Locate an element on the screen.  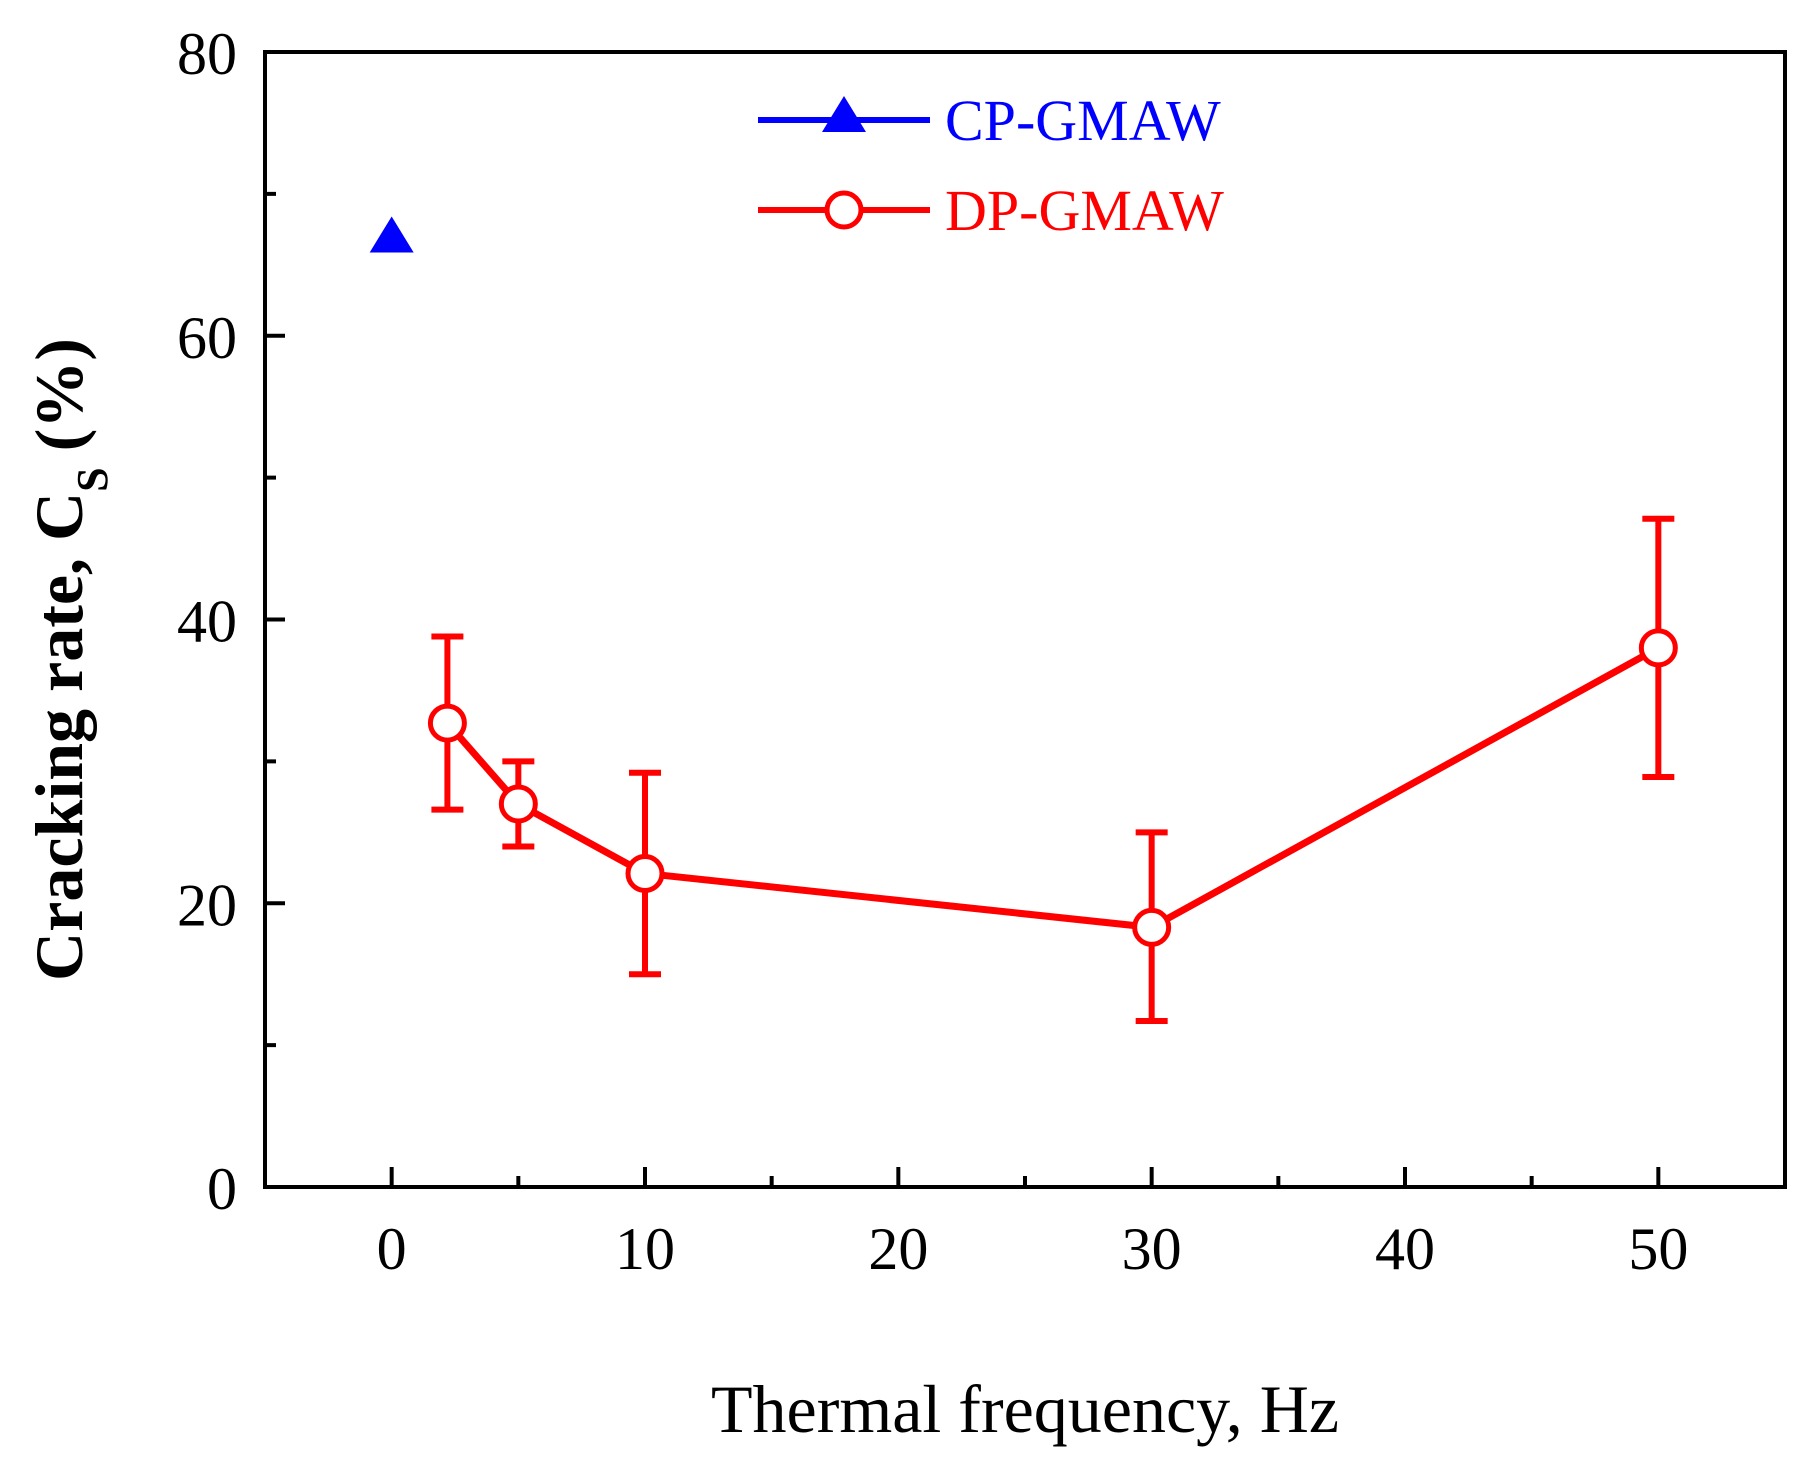
x-axis-title: Thermal frequency, Hz is located at coordinates (1025, 1409).